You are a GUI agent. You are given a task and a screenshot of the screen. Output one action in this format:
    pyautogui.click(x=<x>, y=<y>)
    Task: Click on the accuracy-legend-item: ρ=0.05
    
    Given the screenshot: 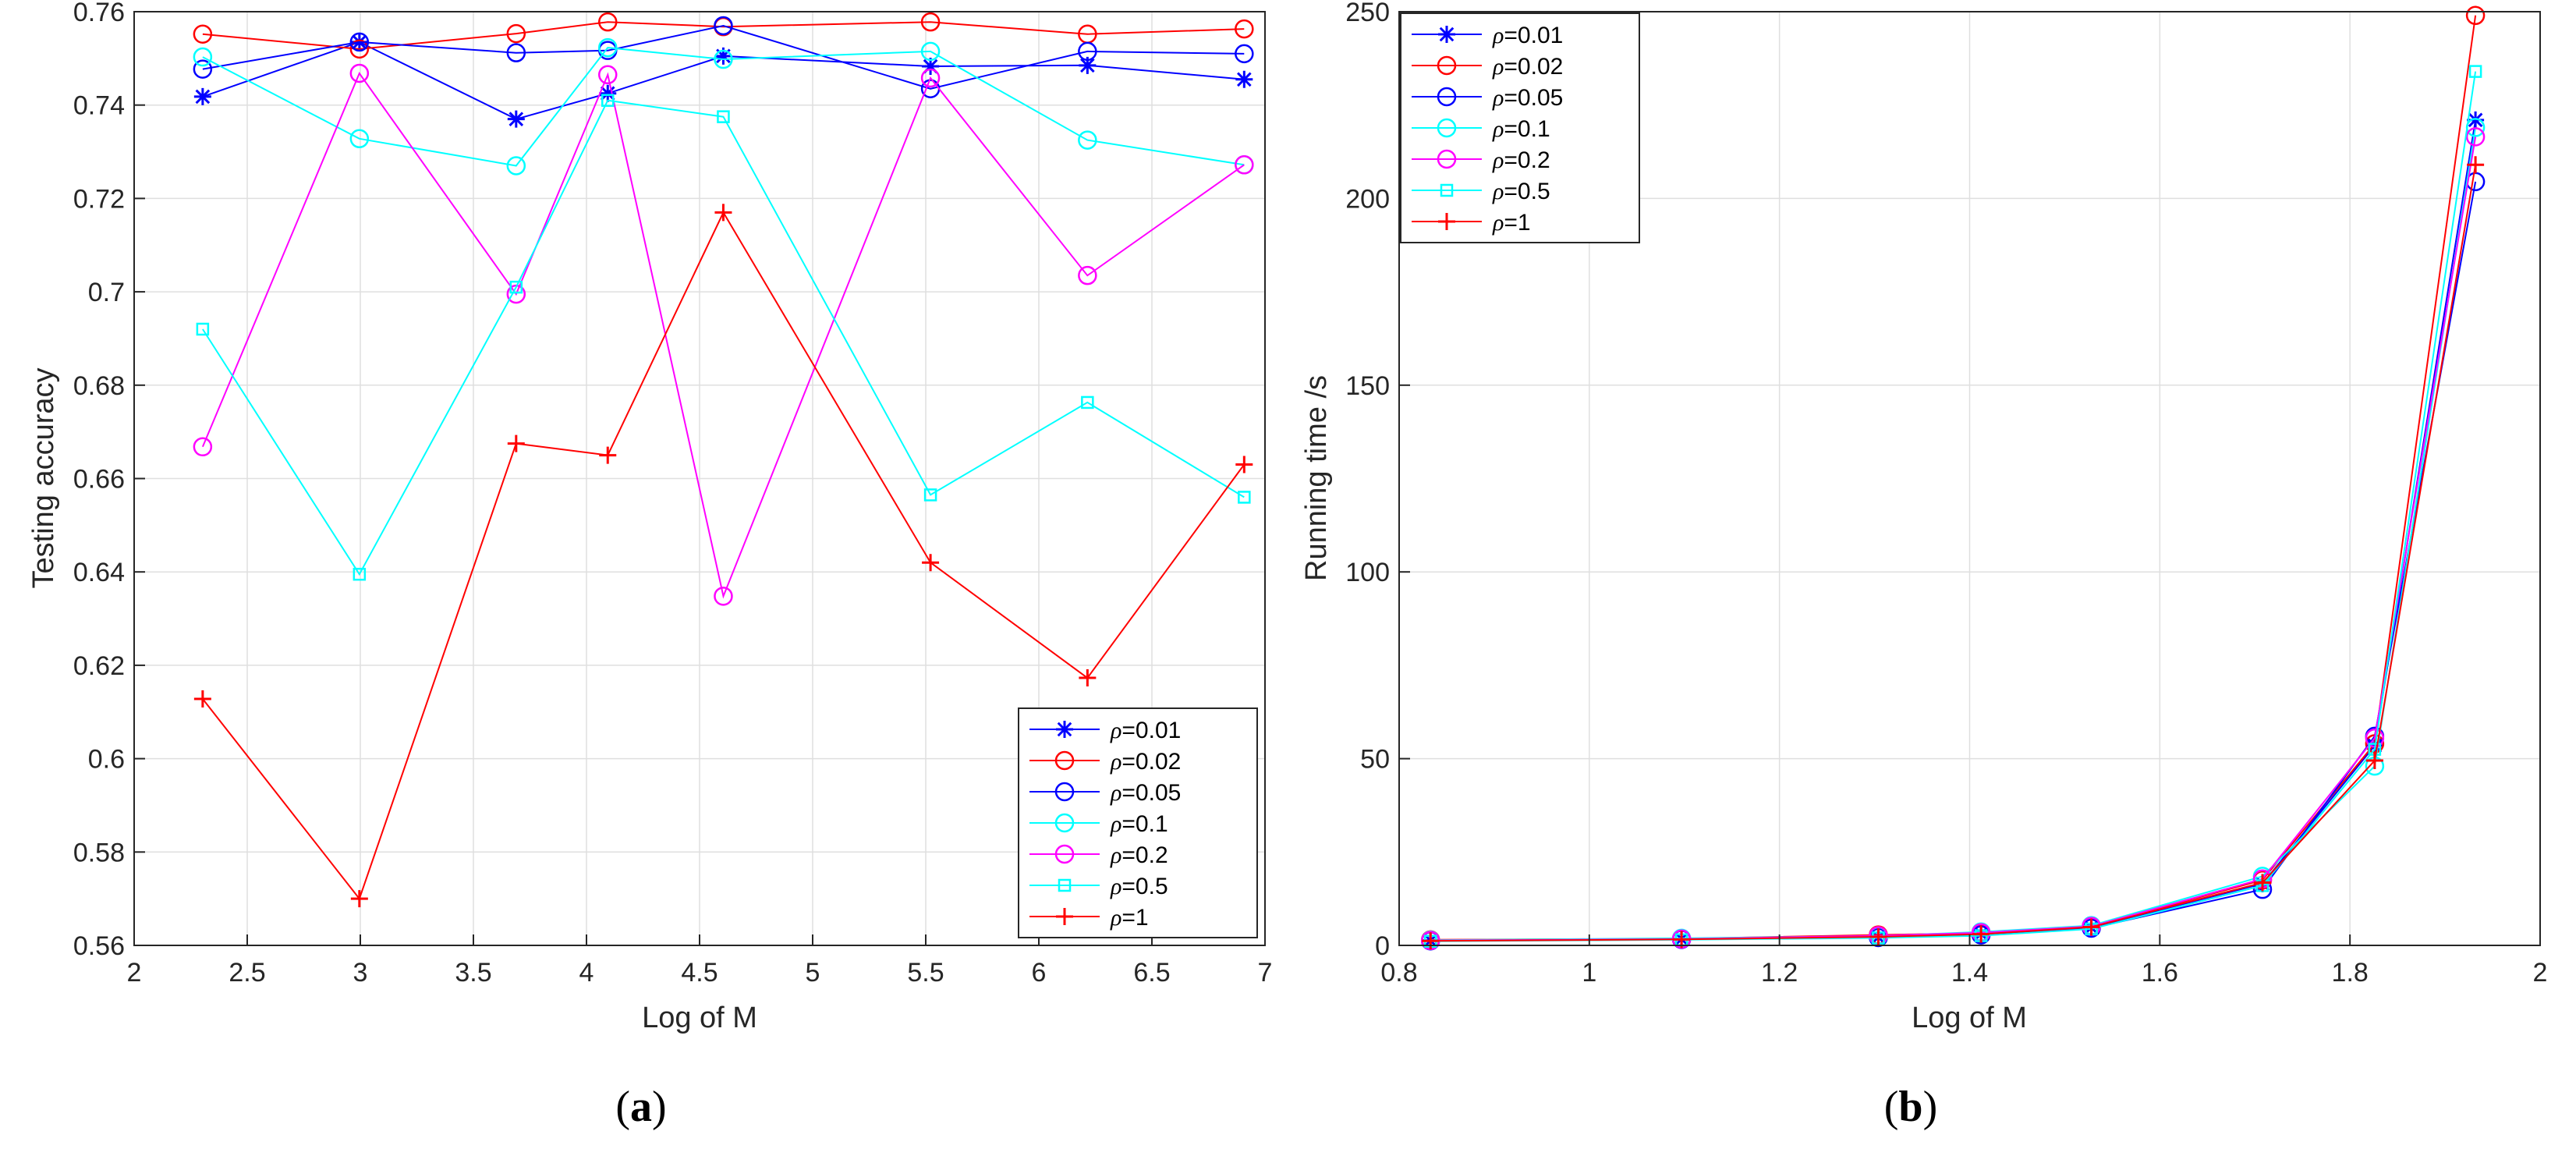 What is the action you would take?
    pyautogui.click(x=1105, y=793)
    